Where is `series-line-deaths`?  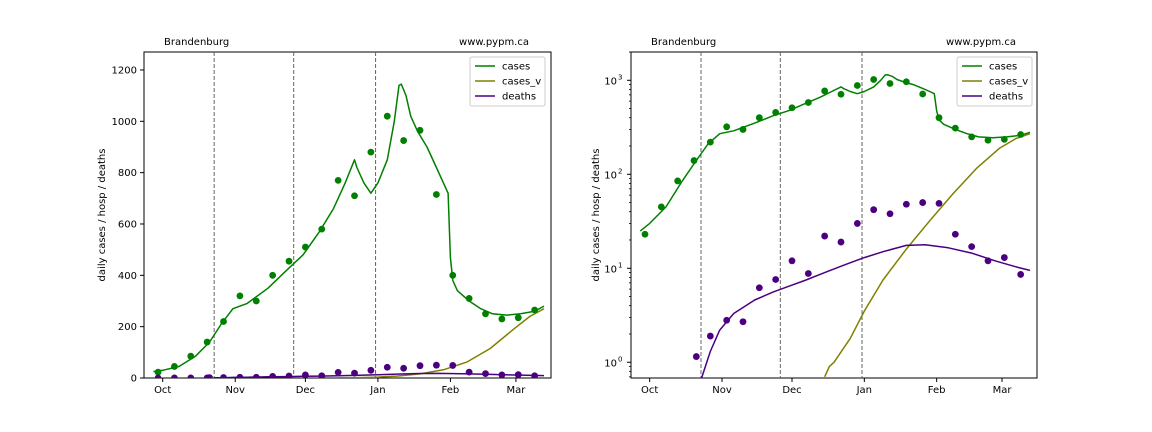
series-line-deaths is located at coordinates (865, 310).